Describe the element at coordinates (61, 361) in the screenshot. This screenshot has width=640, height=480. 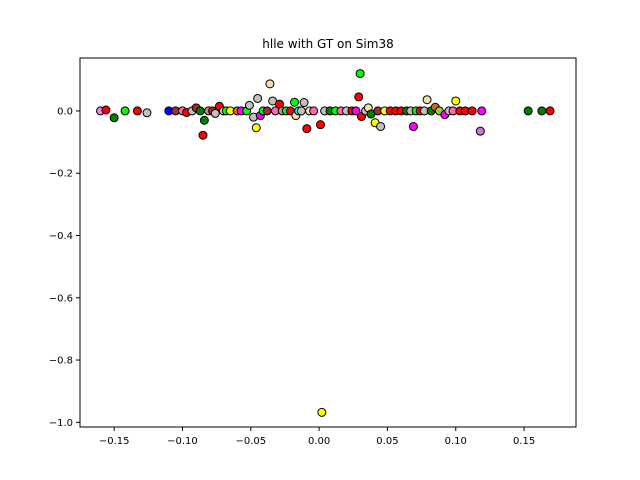
I see `y-tick-label: −0.8` at that location.